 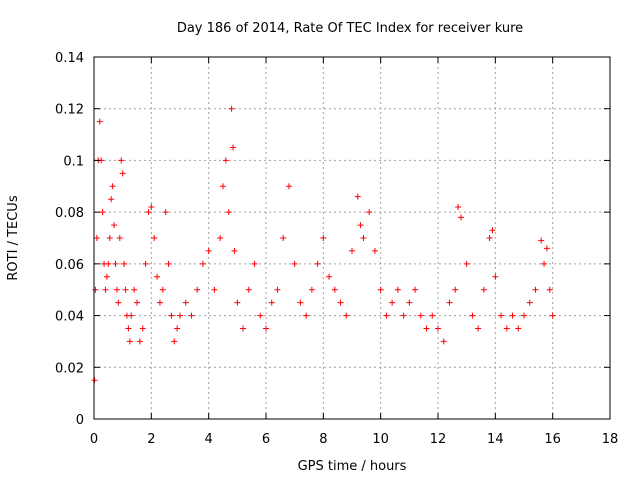 I want to click on x-tick-label: 0, so click(x=94, y=439).